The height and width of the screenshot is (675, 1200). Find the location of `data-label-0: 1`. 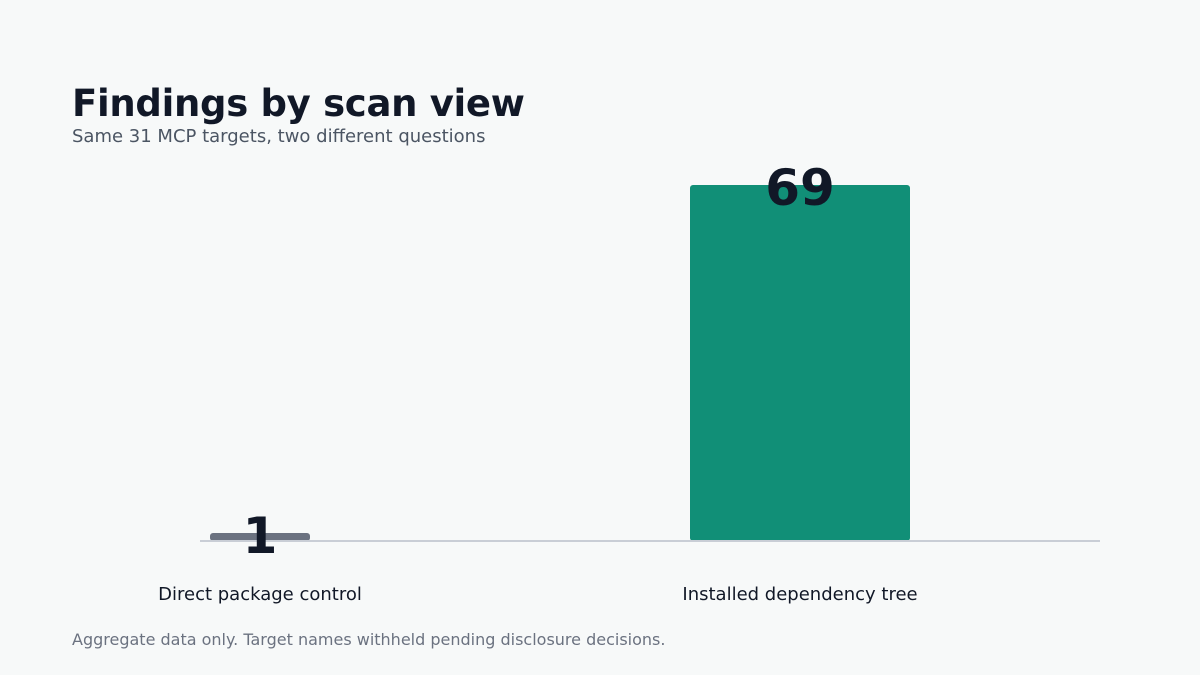

data-label-0: 1 is located at coordinates (260, 536).